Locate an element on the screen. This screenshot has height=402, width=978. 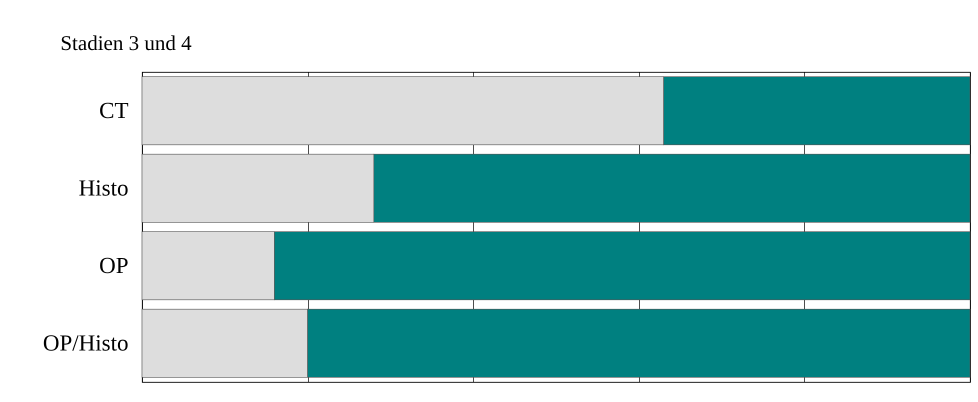
y-tick-label: OP is located at coordinates (113, 265).